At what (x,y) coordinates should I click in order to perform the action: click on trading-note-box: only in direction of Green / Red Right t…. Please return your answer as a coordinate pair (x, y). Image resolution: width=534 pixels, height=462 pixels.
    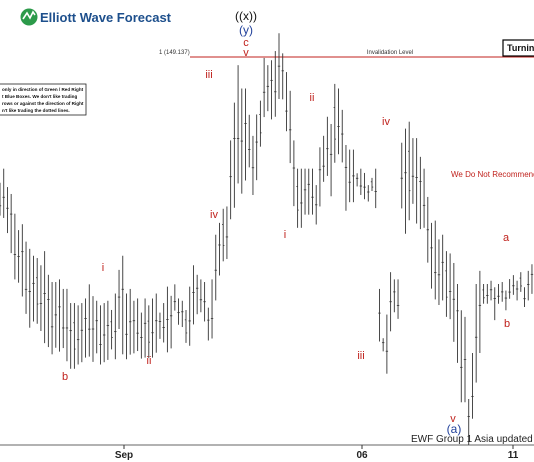
    Looking at the image, I should click on (43, 99).